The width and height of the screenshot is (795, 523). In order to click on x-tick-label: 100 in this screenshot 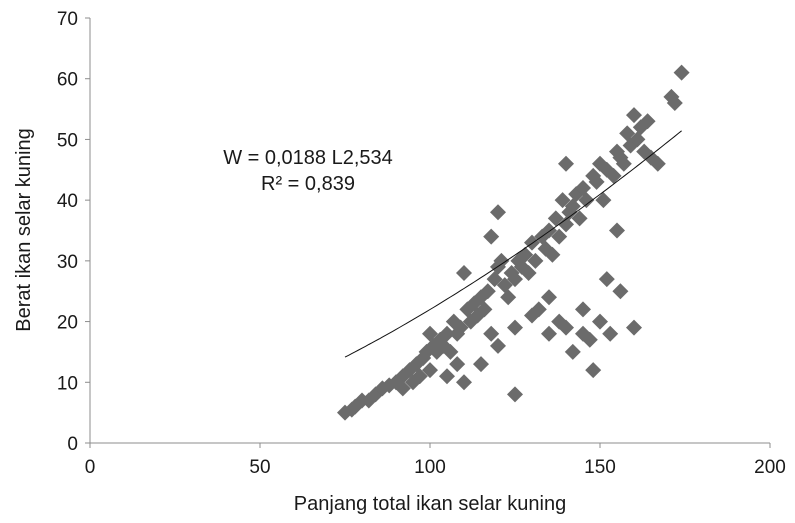, I will do `click(430, 467)`.